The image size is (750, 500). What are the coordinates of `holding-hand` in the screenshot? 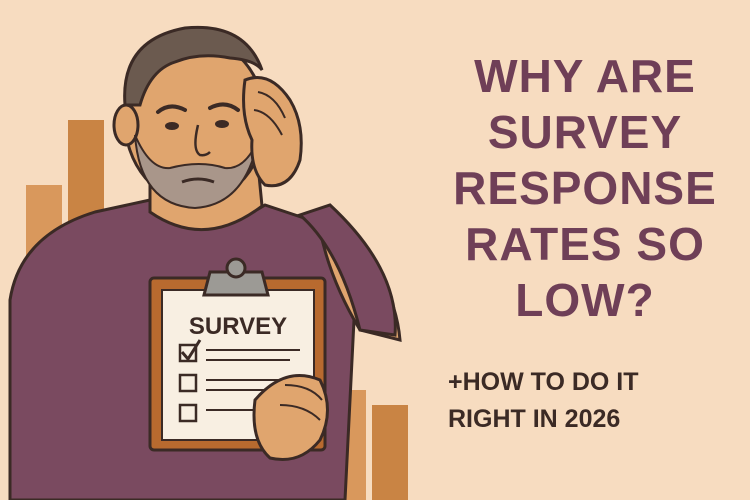 It's located at (290, 417).